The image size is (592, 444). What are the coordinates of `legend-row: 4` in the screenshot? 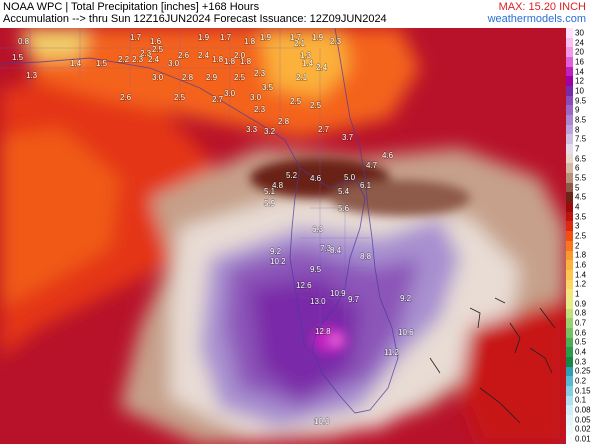 It's located at (579, 207).